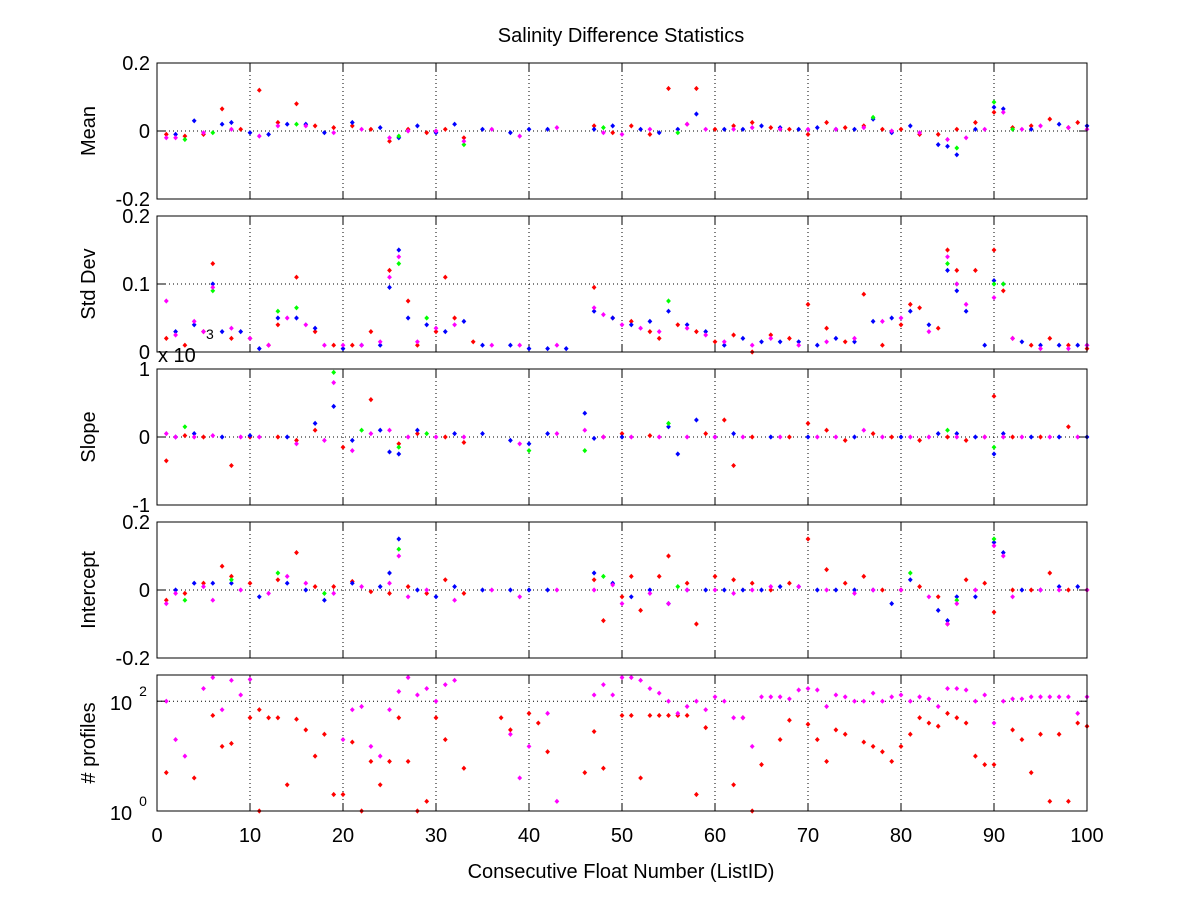  What do you see at coordinates (89, 131) in the screenshot?
I see `y-axis-label: Mean` at bounding box center [89, 131].